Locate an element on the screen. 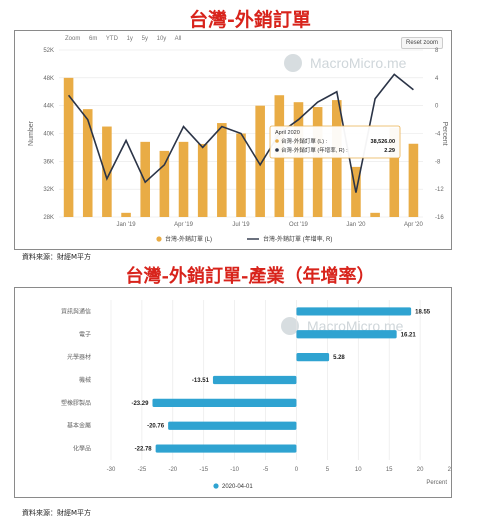 The image size is (500, 526). y2-tick-label: -4 is located at coordinates (438, 135).